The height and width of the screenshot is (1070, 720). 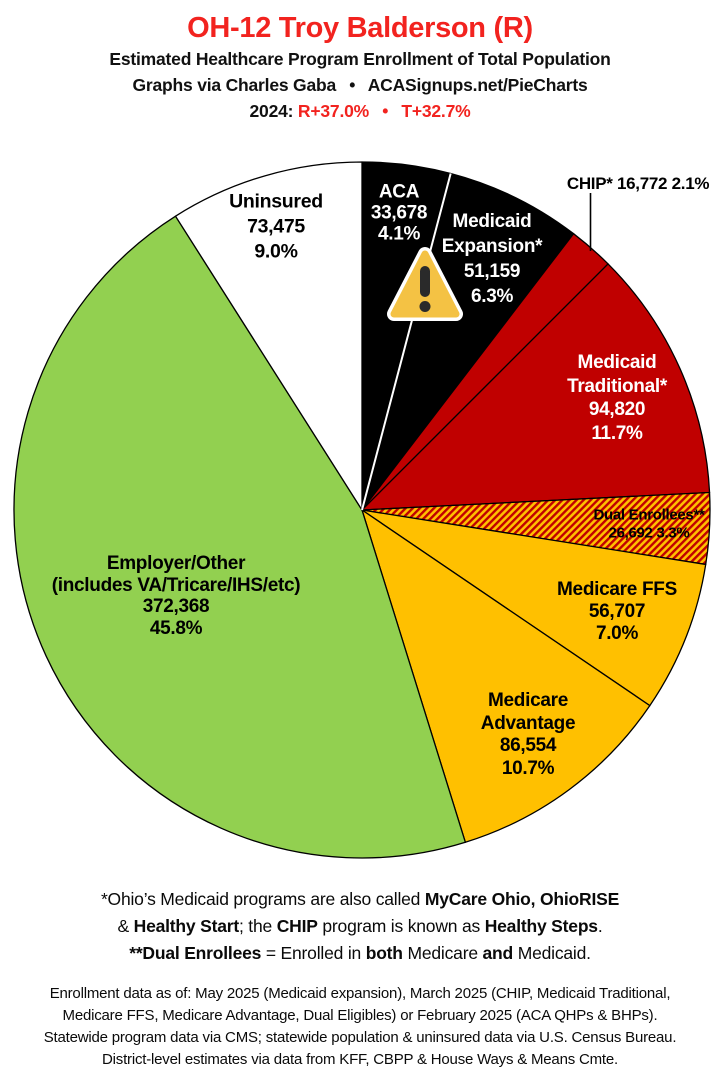 I want to click on footnote-segment: ., so click(x=600, y=926).